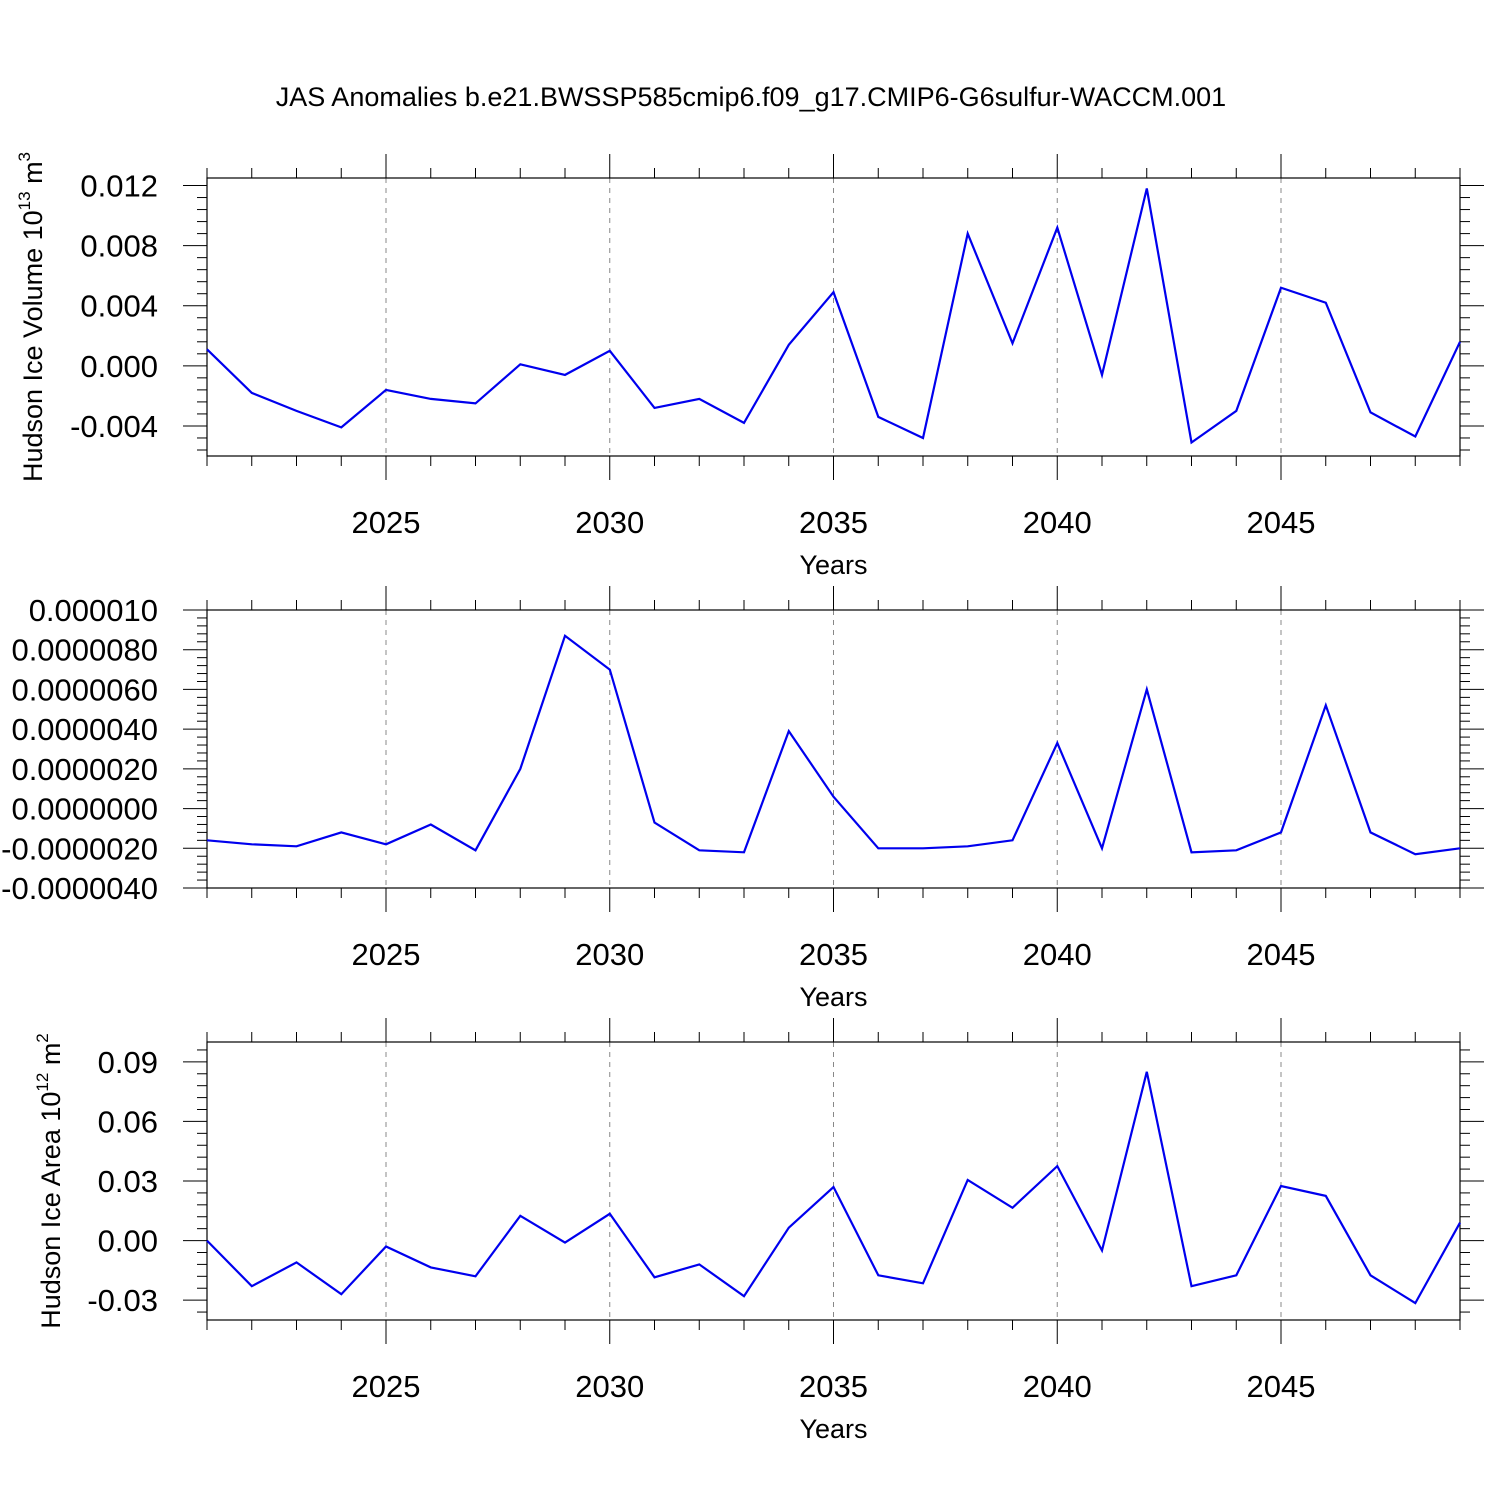 The width and height of the screenshot is (1500, 1500). Describe the element at coordinates (84, 809) in the screenshot. I see `y-tick-label: 0.0000000` at that location.